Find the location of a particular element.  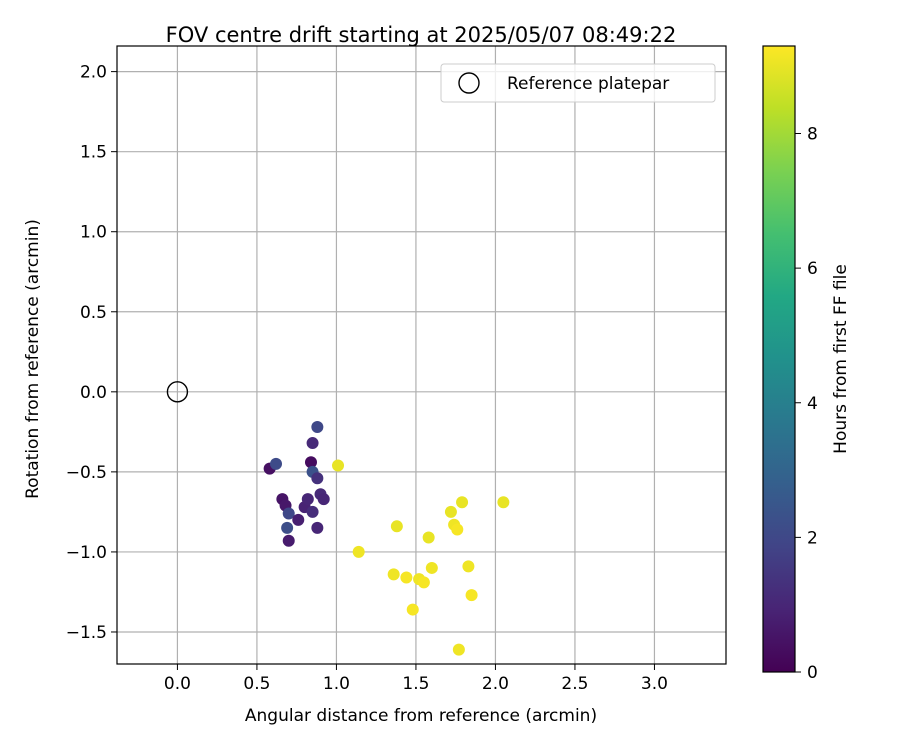

colorbar: 0 2 4 6 8 Hours from first FF file is located at coordinates (806, 364).